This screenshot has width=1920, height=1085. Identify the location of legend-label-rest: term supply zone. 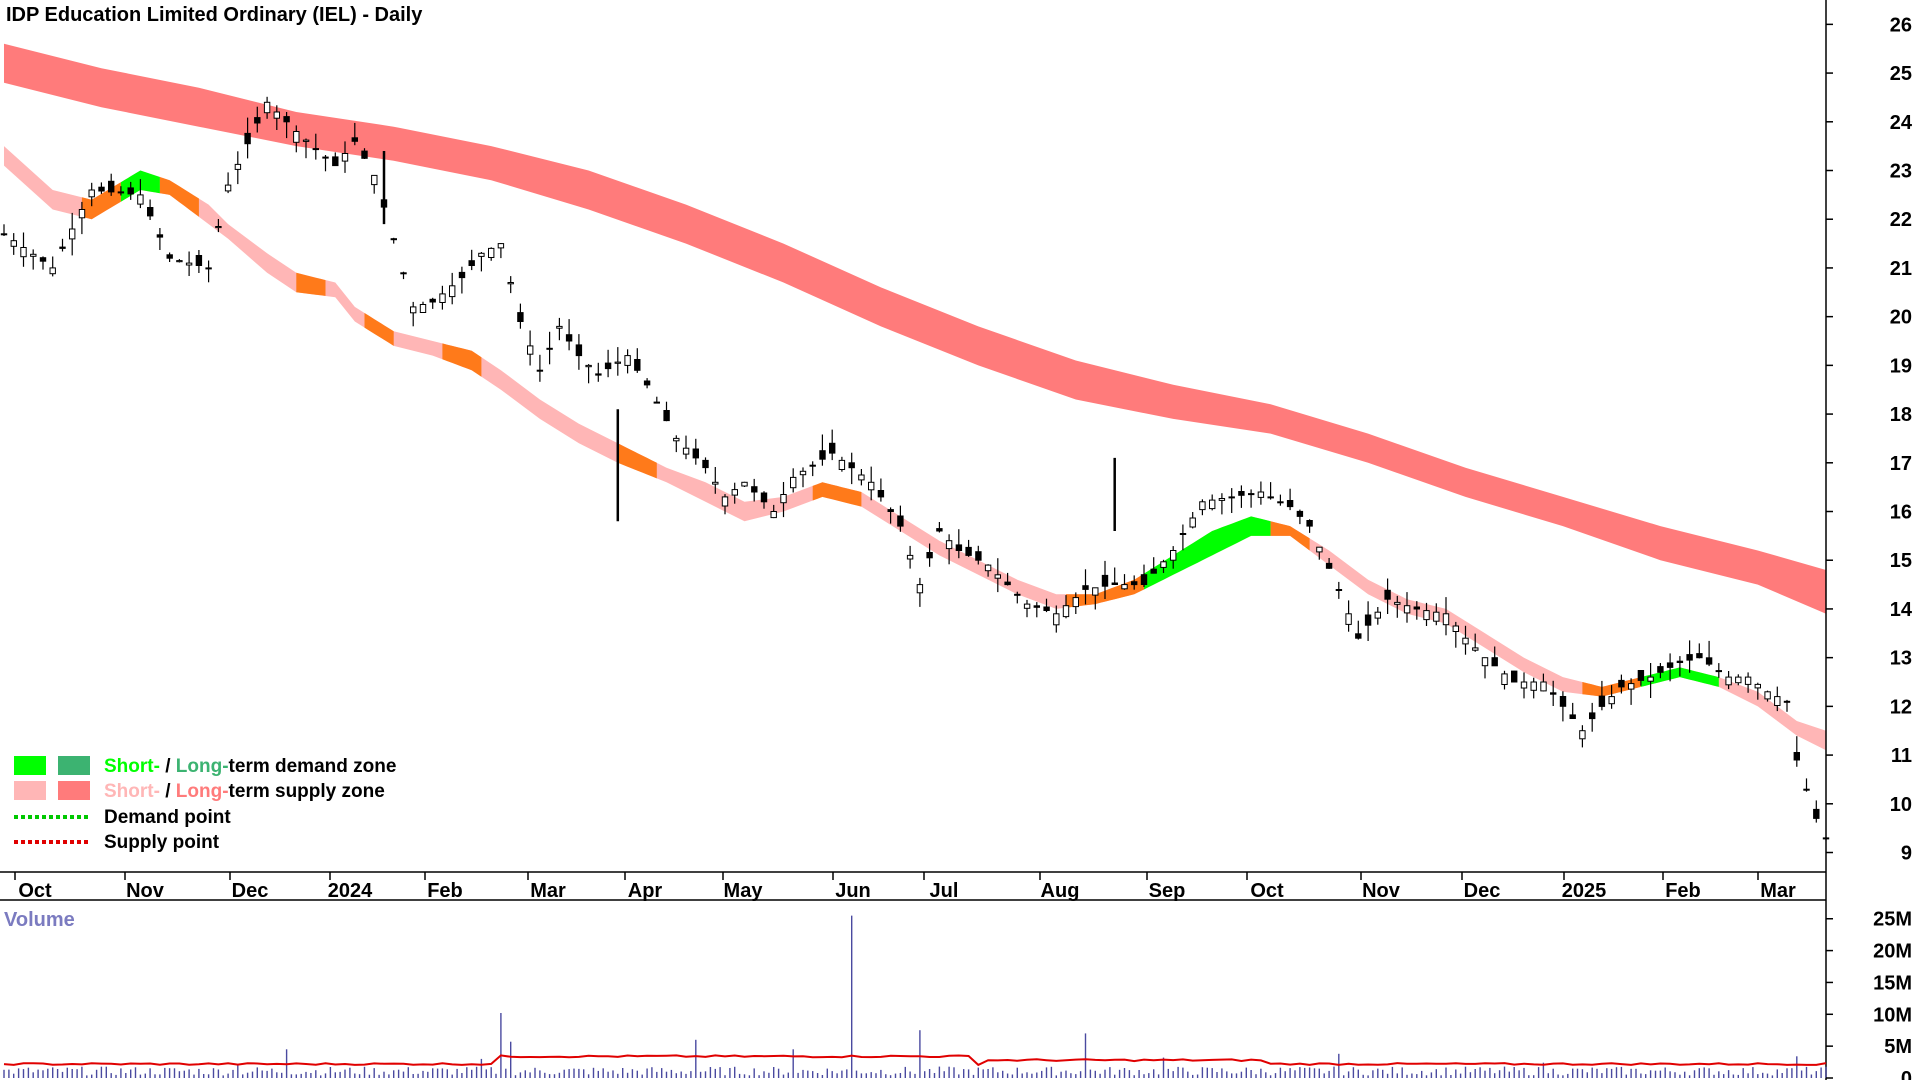
(307, 791).